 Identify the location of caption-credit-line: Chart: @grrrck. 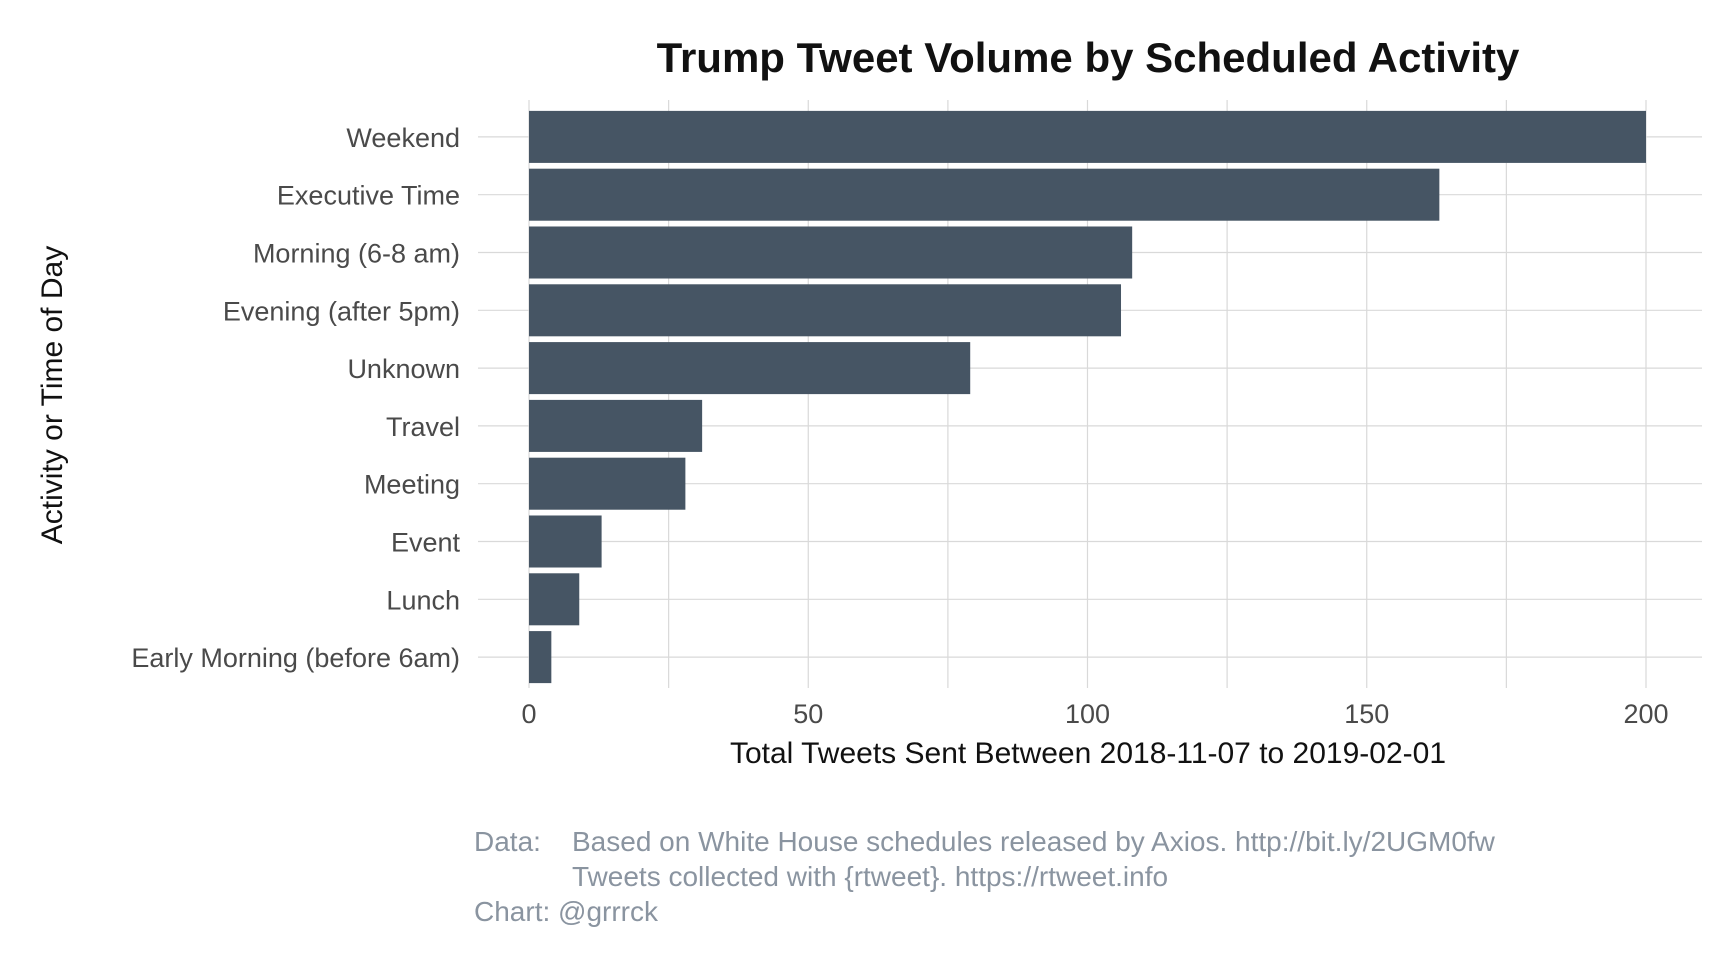
(566, 911).